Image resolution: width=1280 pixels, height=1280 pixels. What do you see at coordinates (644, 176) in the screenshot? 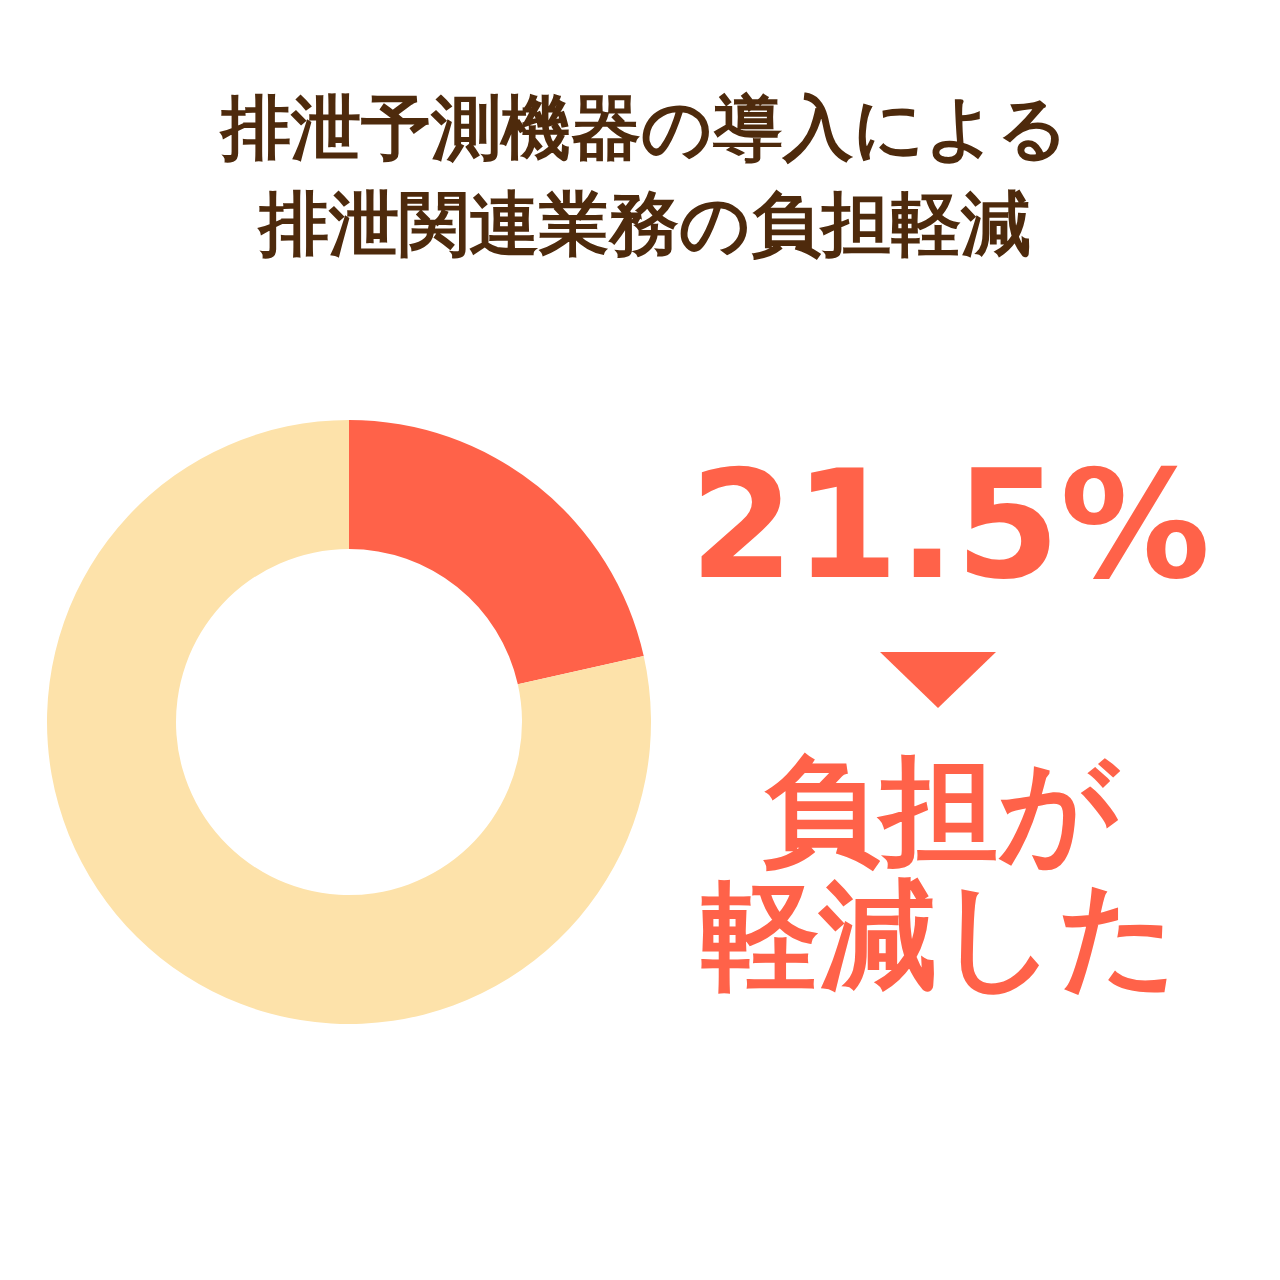
I see `chart-title: 排泄予測機器の導入による排泄関連業務の負担軽減` at bounding box center [644, 176].